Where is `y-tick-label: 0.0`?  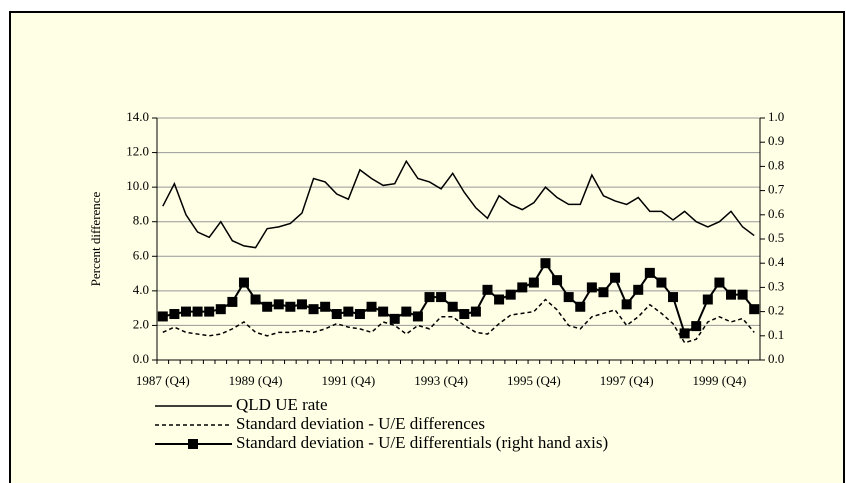 y-tick-label: 0.0 is located at coordinates (141, 358).